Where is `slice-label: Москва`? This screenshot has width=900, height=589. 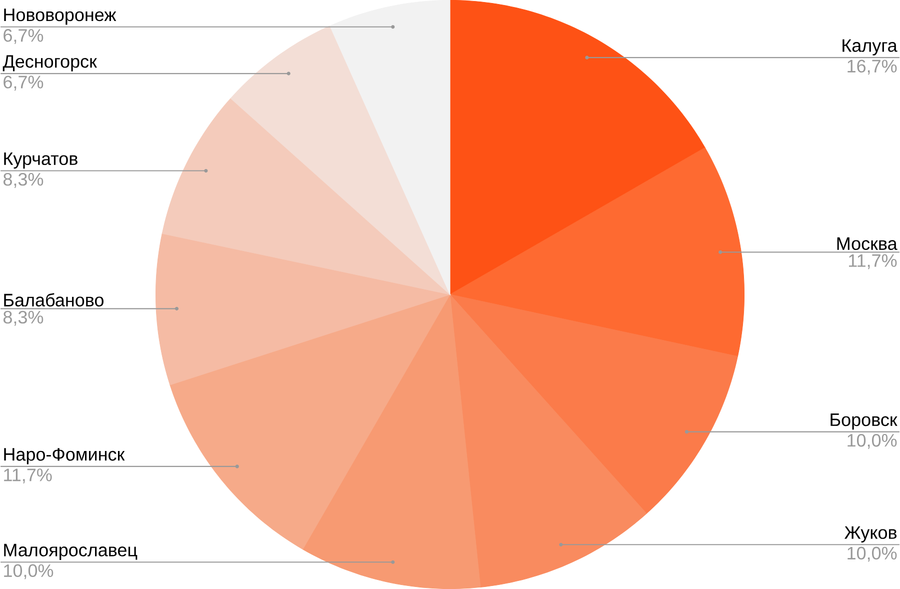
slice-label: Москва is located at coordinates (867, 243).